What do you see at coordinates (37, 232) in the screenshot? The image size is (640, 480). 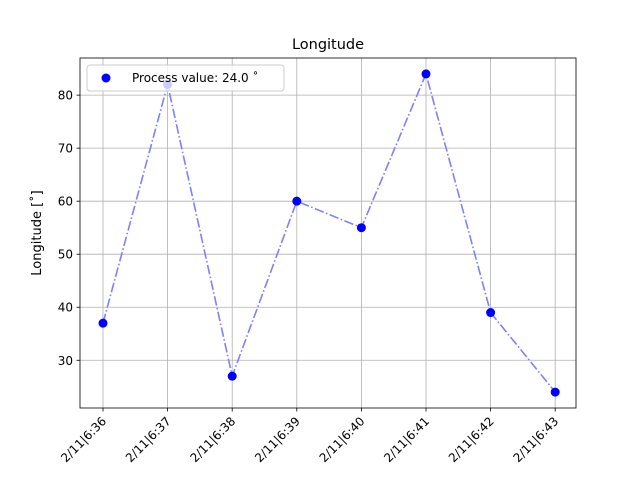 I see `y-axis-title: Longitude [˚]` at bounding box center [37, 232].